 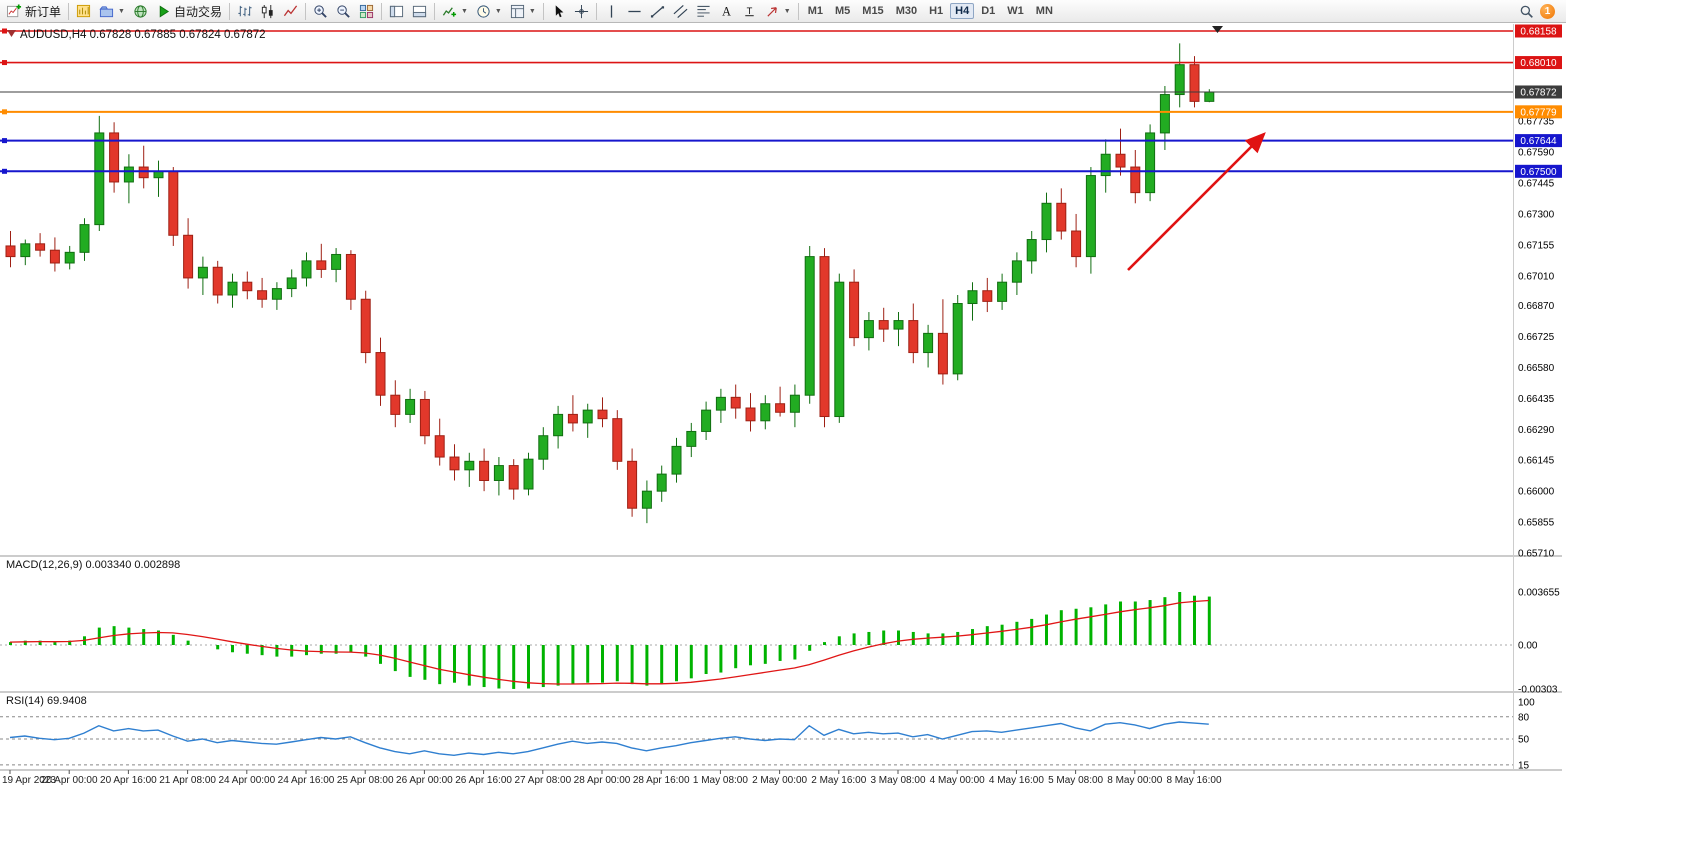 I want to click on vertical-line-button, so click(x=611, y=11).